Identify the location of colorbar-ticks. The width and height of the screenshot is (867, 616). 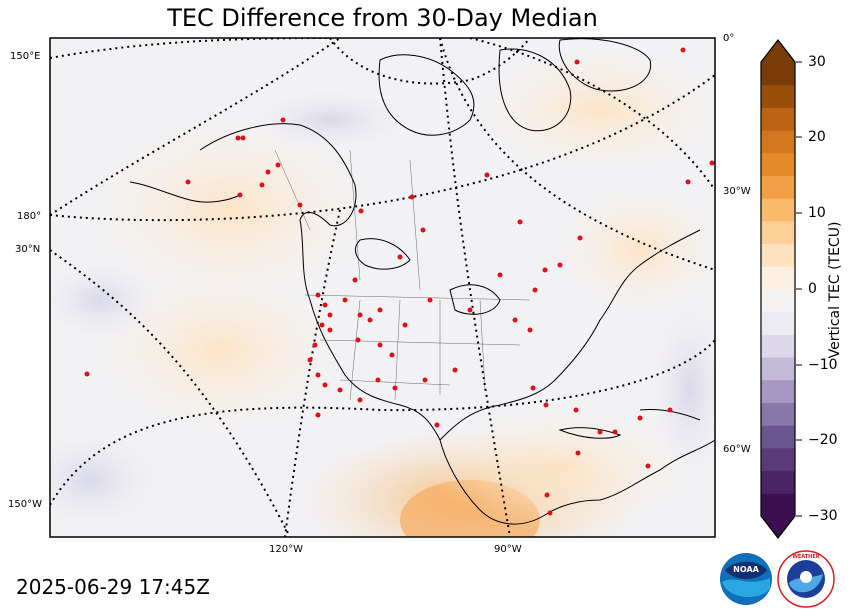
(799, 289).